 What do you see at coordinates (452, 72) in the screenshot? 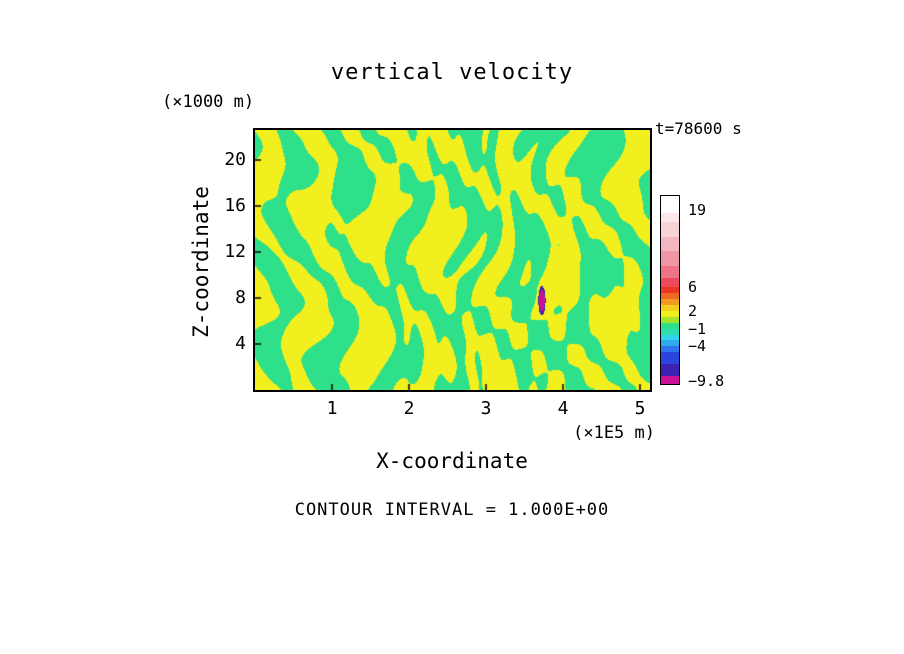
I see `chart-title: vertical velocity` at bounding box center [452, 72].